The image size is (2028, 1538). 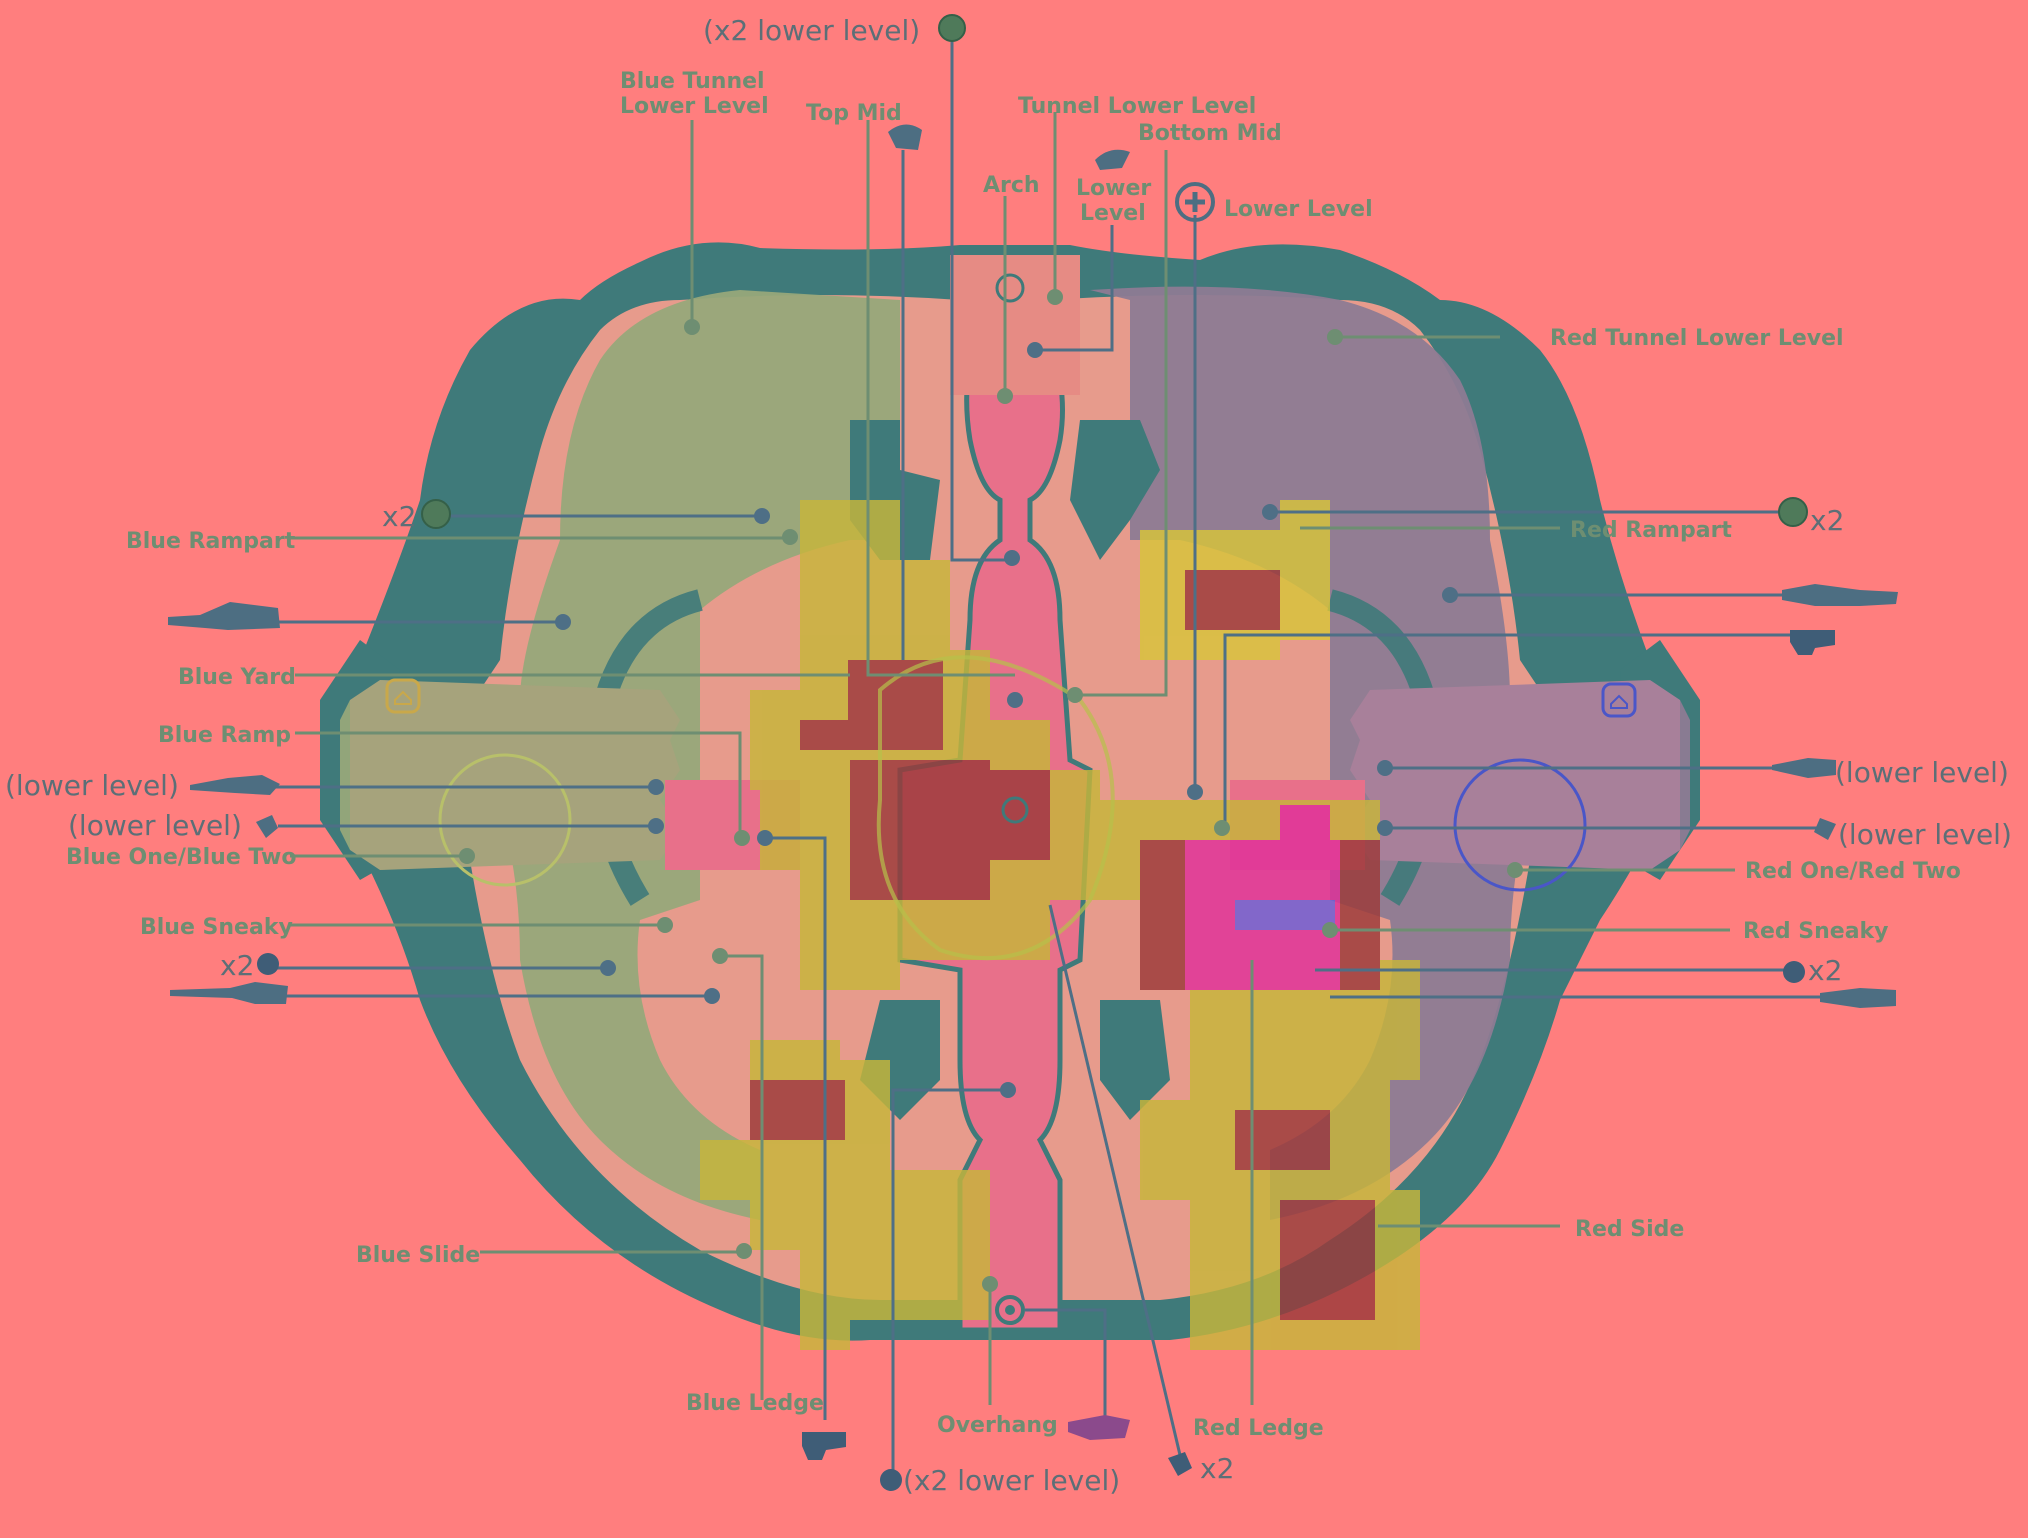 What do you see at coordinates (1121, 423) in the screenshot?
I see `lead-bottom-mid` at bounding box center [1121, 423].